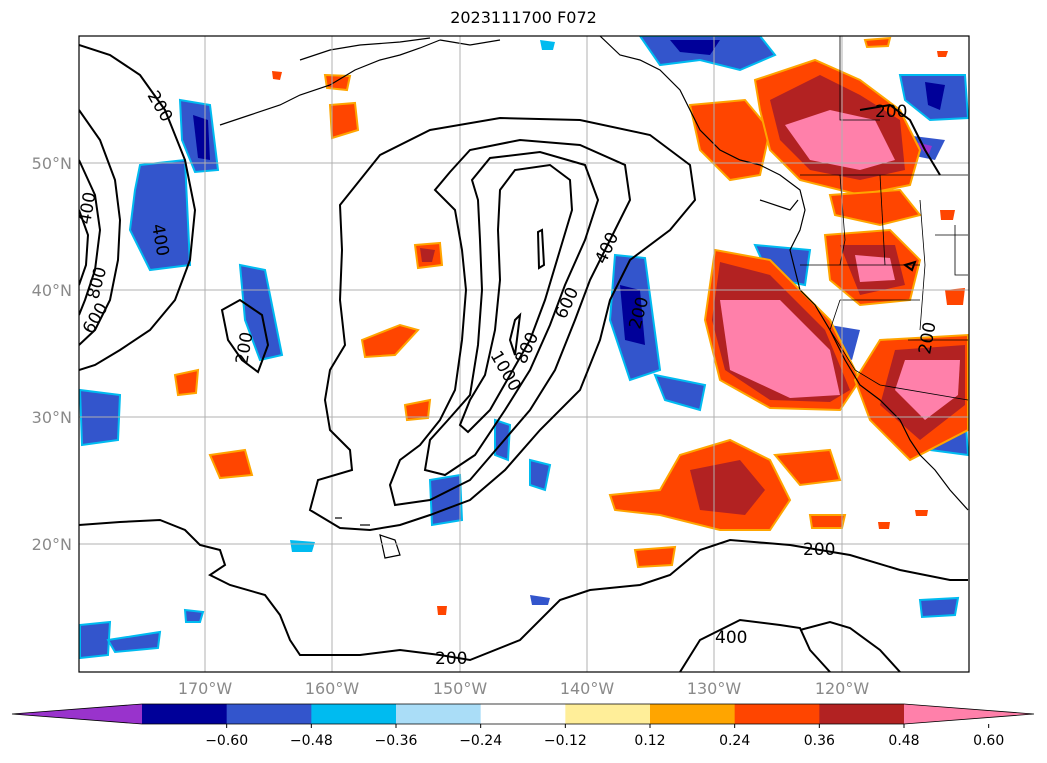 Image resolution: width=1047 pixels, height=763 pixels. Describe the element at coordinates (714, 688) in the screenshot. I see `lon-label: 130°W` at that location.